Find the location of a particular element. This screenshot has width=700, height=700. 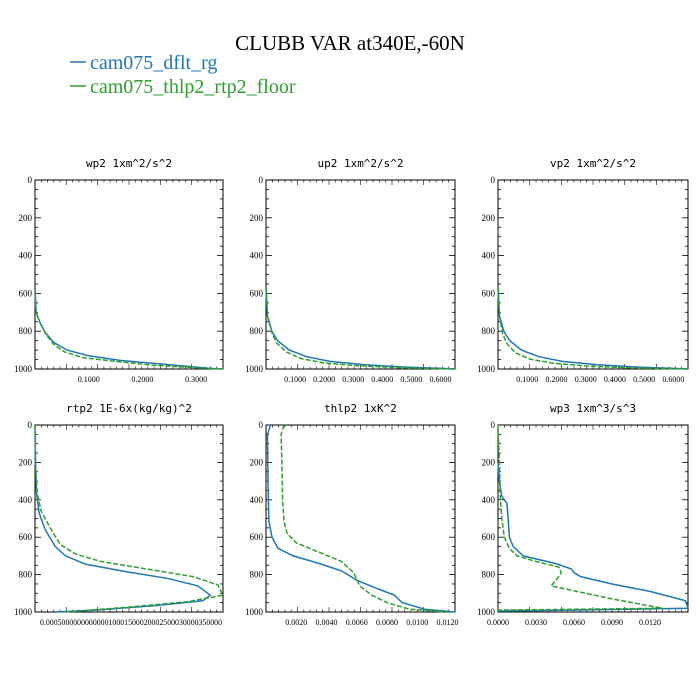

x-tick-label: 0.0040 is located at coordinates (326, 622).